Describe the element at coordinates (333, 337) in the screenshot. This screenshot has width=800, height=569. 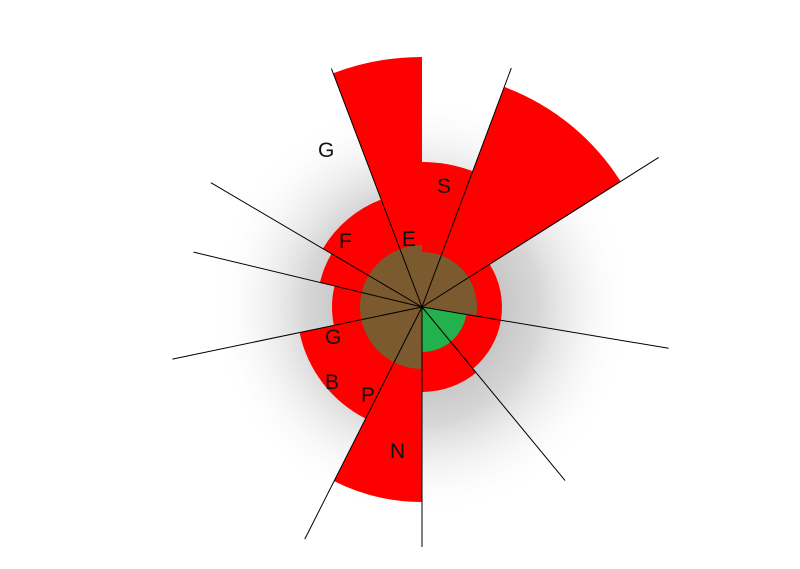
I see `segment-label-g-lower: G` at that location.